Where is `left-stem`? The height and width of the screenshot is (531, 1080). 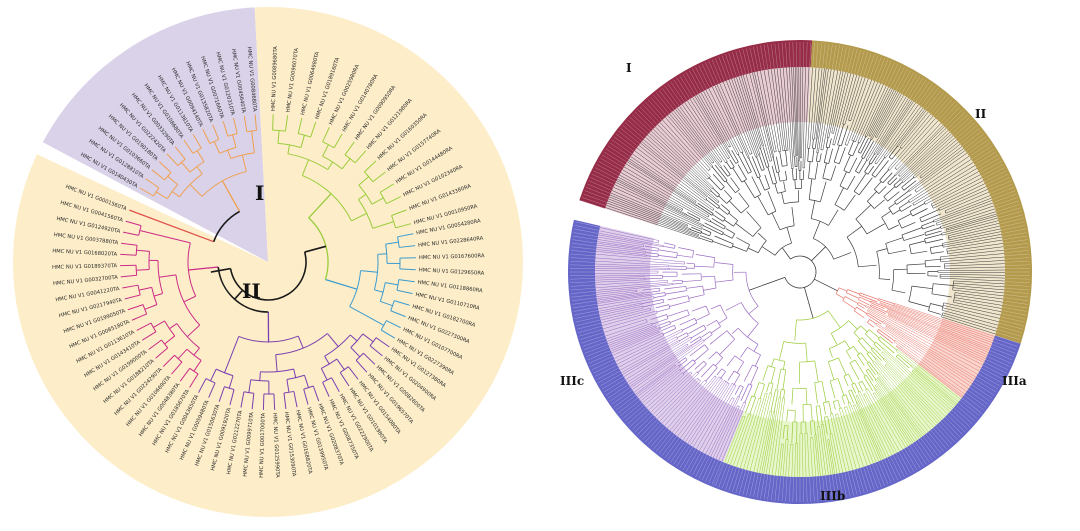 left-stem is located at coordinates (171, 226).